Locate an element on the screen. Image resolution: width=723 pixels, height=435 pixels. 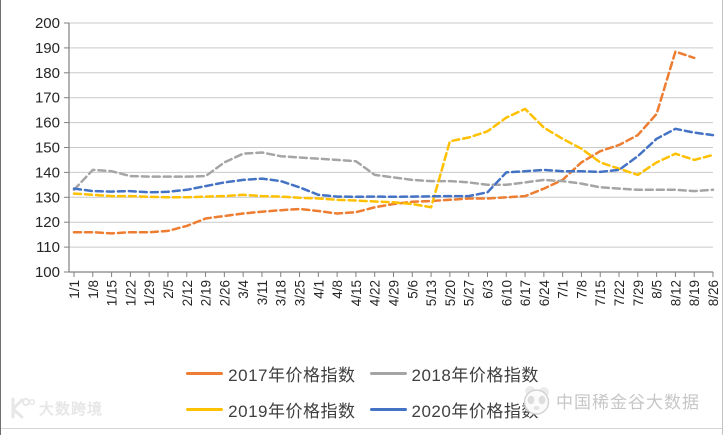
x-axis-label: 1/15 is located at coordinates (112, 293).